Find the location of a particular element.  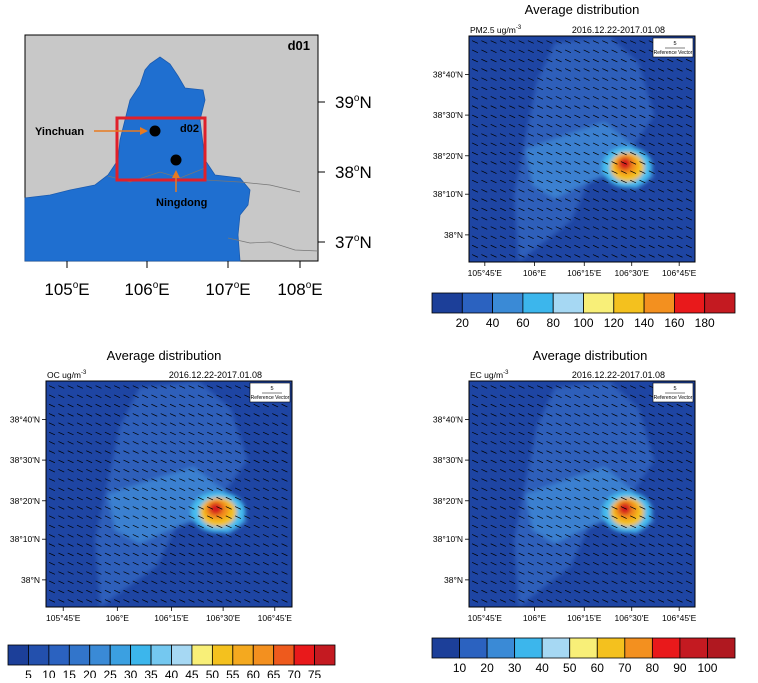

lon-tick-label: 106°15'E is located at coordinates (171, 618).